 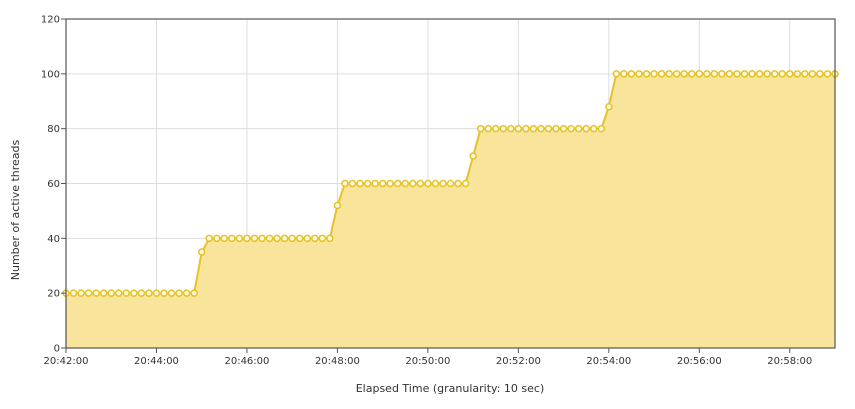 I want to click on x-tick-label: 20:50:00, so click(x=427, y=361).